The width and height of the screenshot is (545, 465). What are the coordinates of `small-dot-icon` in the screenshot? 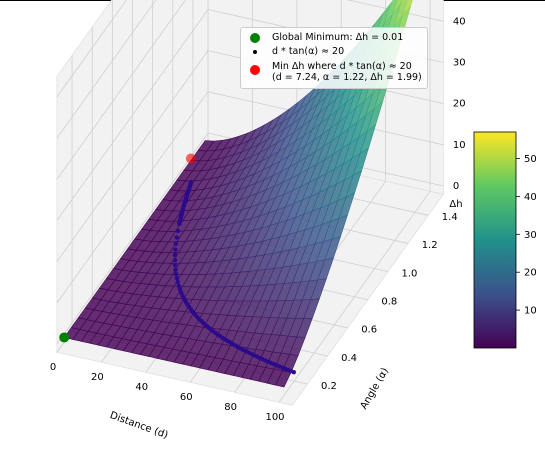 It's located at (255, 52).